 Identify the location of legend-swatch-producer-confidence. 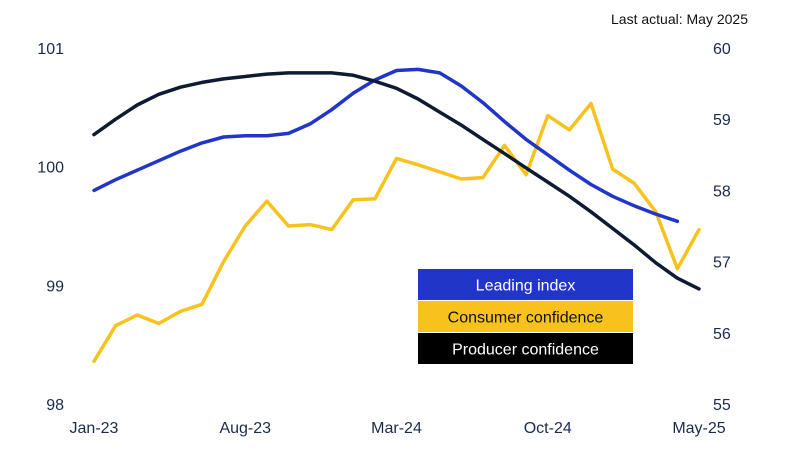
(525, 348).